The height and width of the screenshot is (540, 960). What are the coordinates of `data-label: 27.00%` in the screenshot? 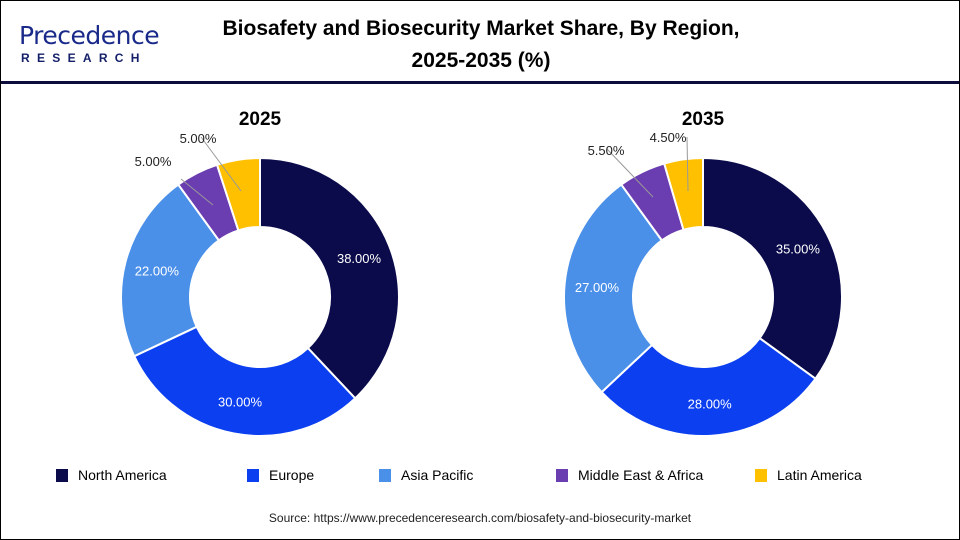 It's located at (597, 287).